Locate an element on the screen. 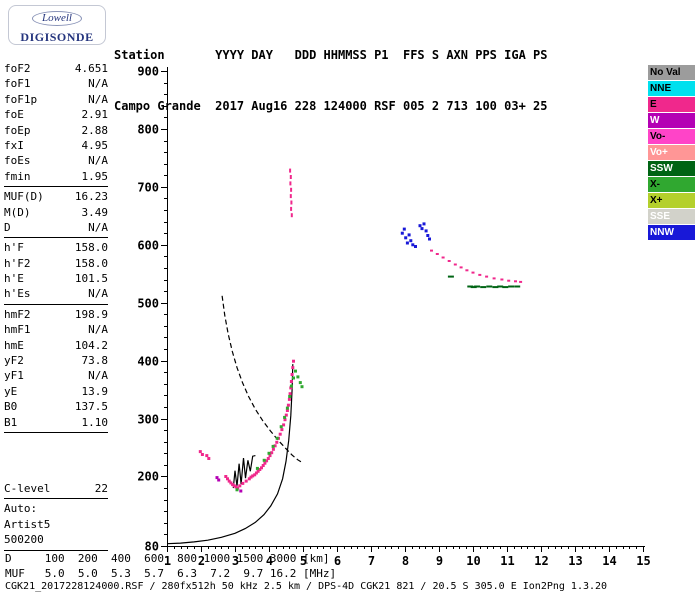  param-row: h'F2 158.0 is located at coordinates (56, 263).